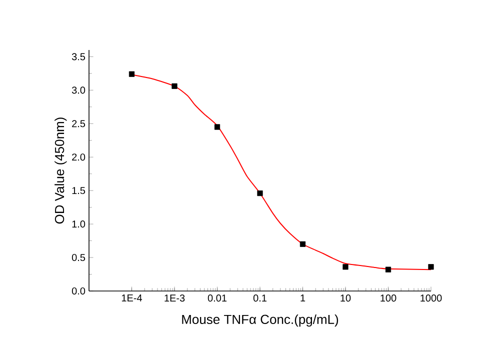 The width and height of the screenshot is (501, 350). What do you see at coordinates (345, 298) in the screenshot?
I see `x-tick-label: 10` at bounding box center [345, 298].